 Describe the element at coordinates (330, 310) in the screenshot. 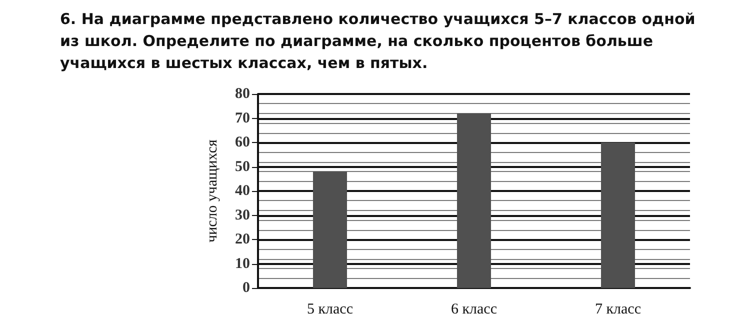

I see `x-tick-label: 5 класс` at that location.